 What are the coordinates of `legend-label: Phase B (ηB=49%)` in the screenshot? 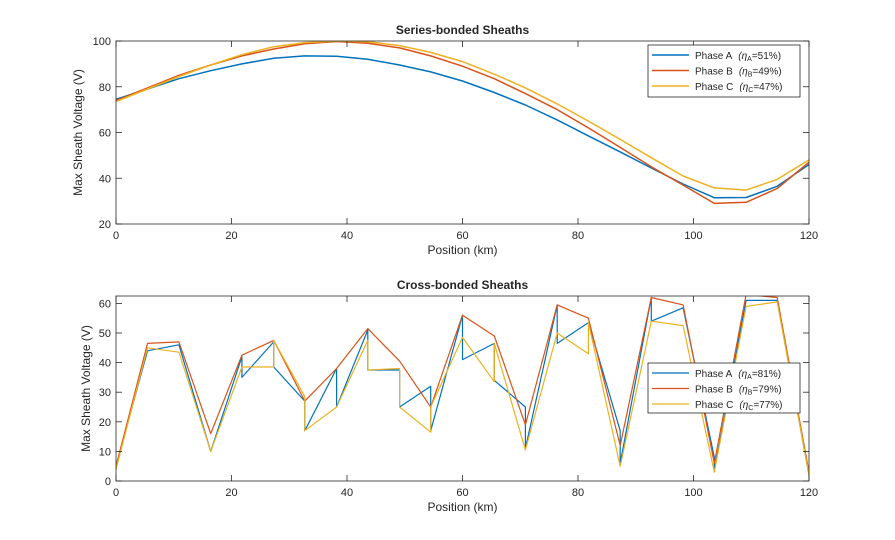 It's located at (738, 73).